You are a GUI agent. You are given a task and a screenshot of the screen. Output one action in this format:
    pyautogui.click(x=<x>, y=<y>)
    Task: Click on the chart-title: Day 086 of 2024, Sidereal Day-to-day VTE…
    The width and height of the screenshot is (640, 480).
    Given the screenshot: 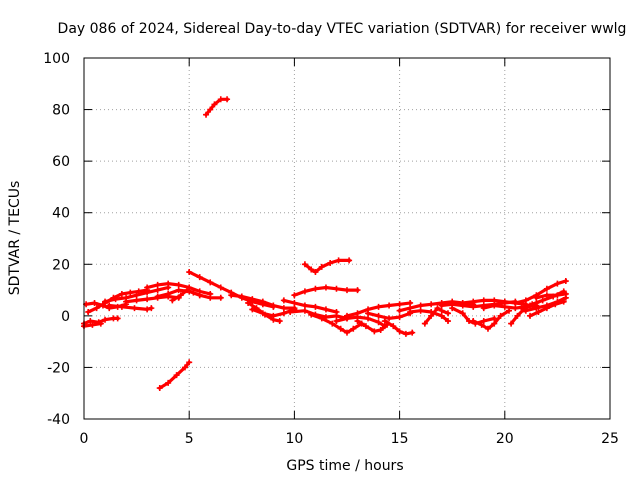 What is the action you would take?
    pyautogui.click(x=342, y=29)
    